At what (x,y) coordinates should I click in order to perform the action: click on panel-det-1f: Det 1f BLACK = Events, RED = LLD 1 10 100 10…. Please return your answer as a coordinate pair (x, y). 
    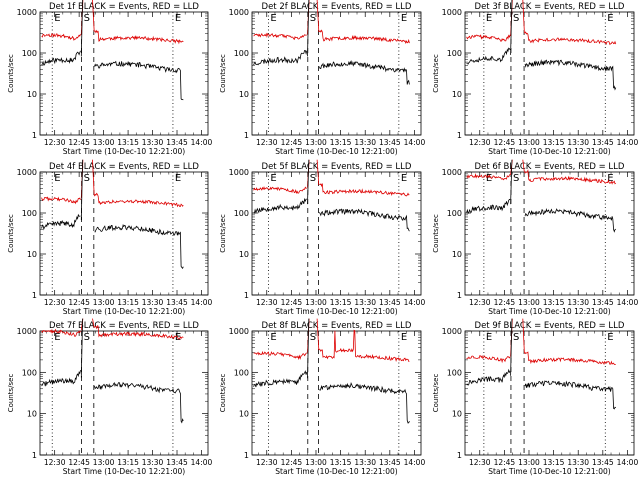
    Looking at the image, I should click on (110, 78).